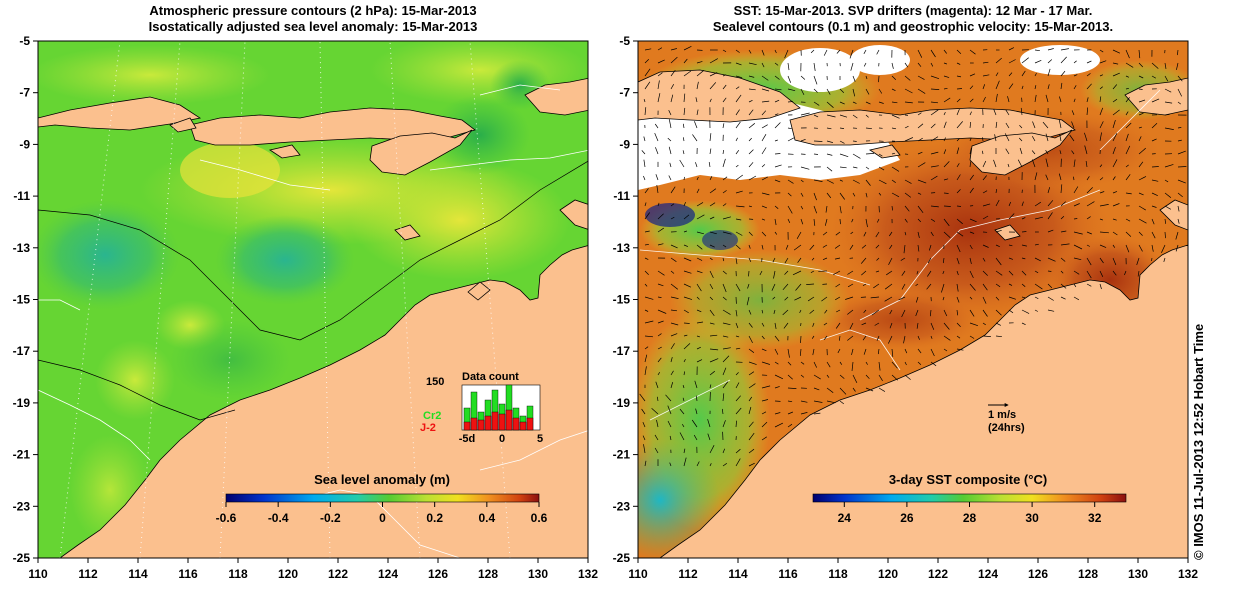  What do you see at coordinates (438, 574) in the screenshot?
I see `left-x-tick-label: 126` at bounding box center [438, 574].